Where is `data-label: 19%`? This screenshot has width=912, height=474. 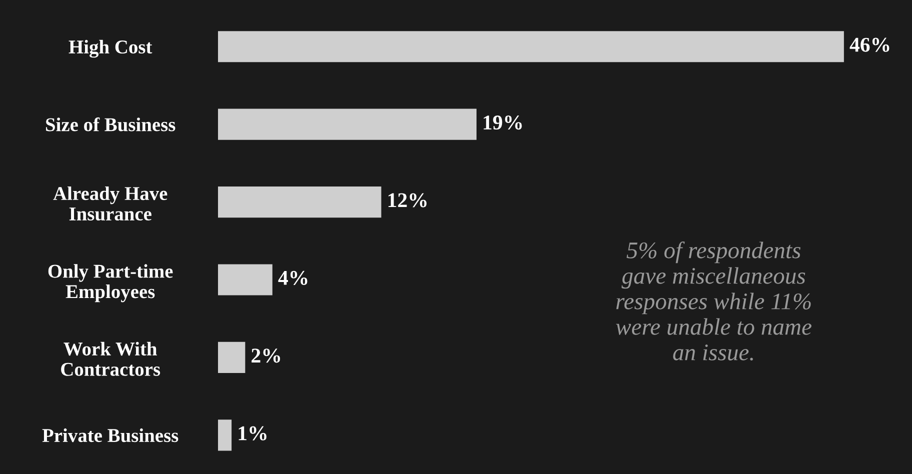 data-label: 19% is located at coordinates (503, 122).